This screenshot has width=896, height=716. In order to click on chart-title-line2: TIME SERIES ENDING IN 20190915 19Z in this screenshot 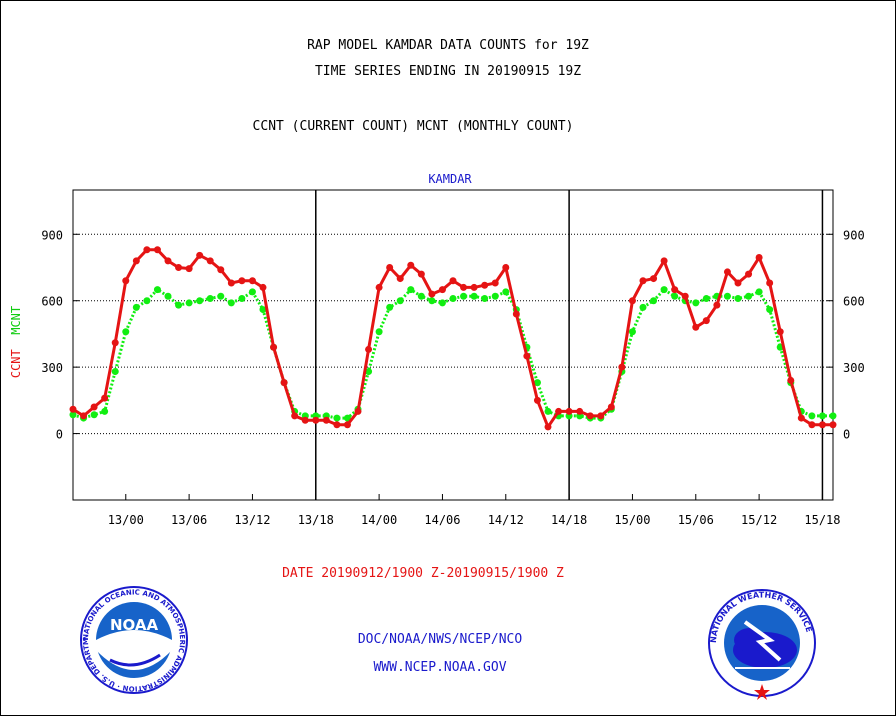, I will do `click(448, 71)`.